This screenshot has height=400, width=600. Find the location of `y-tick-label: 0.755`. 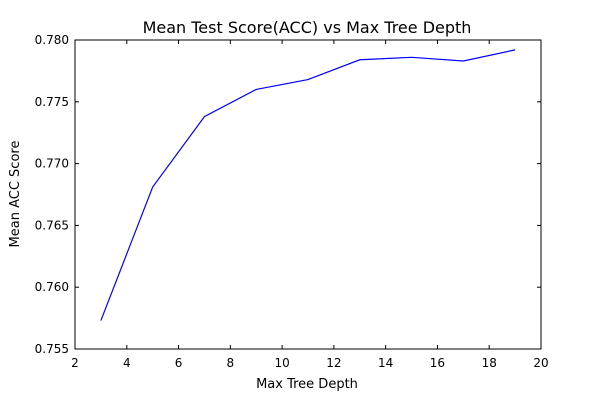

y-tick-label: 0.755 is located at coordinates (52, 349).